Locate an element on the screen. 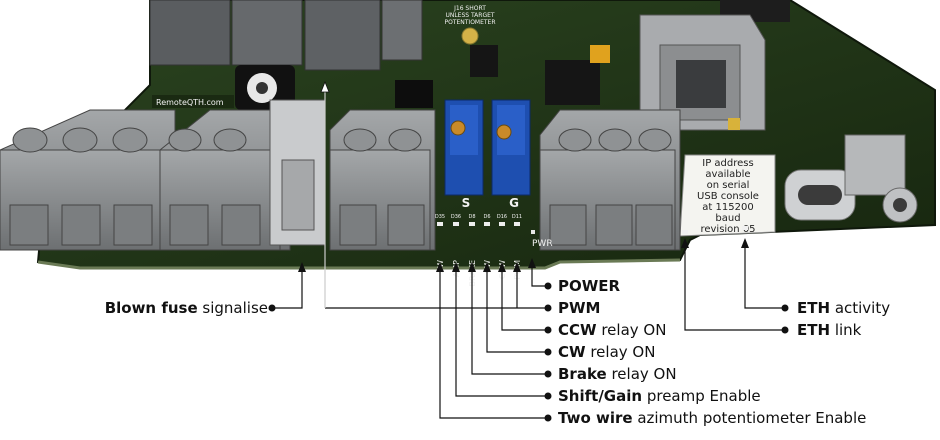 The image size is (940, 440). led-ref-d35: D35 is located at coordinates (440, 217).